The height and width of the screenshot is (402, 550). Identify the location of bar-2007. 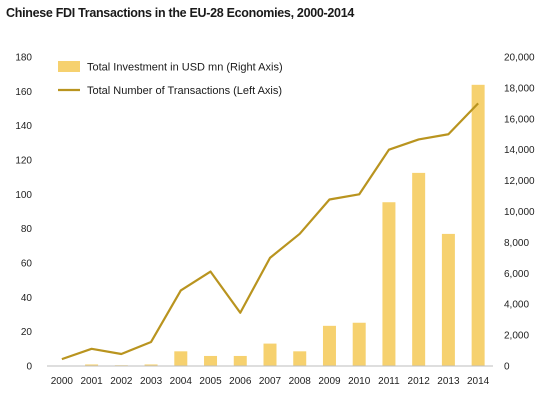
(270, 354).